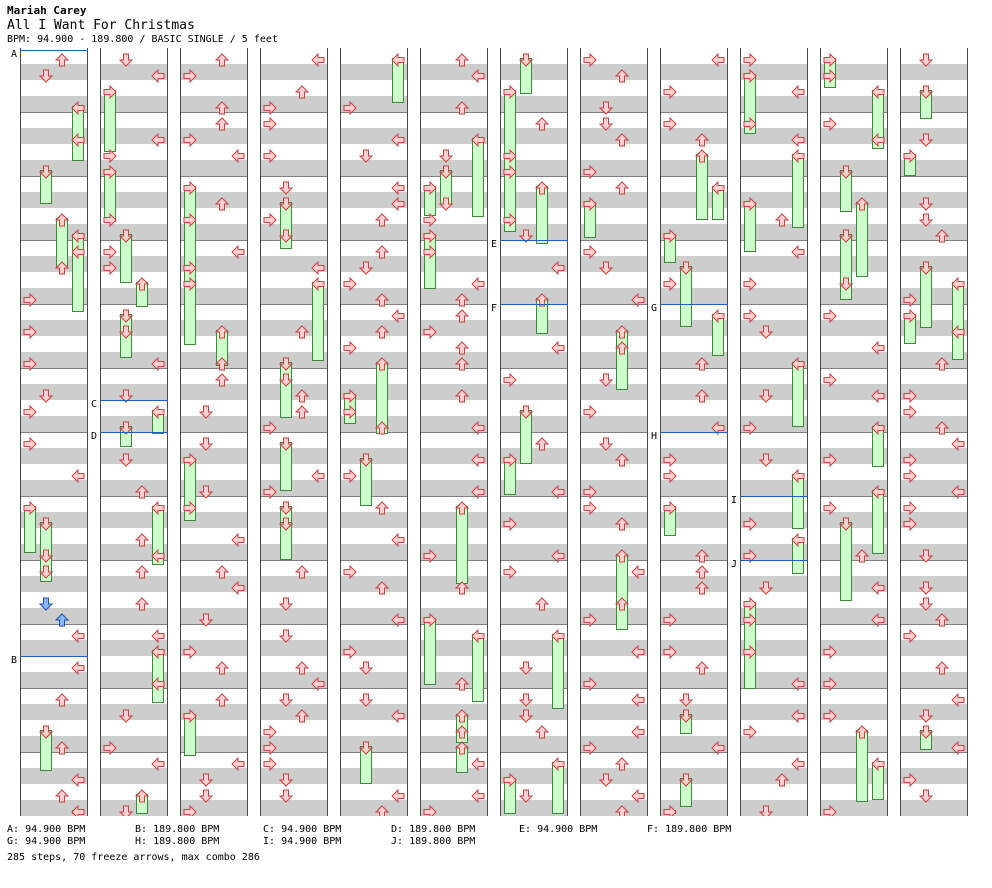  What do you see at coordinates (734, 564) in the screenshot?
I see `bpm-change-letter: J` at bounding box center [734, 564].